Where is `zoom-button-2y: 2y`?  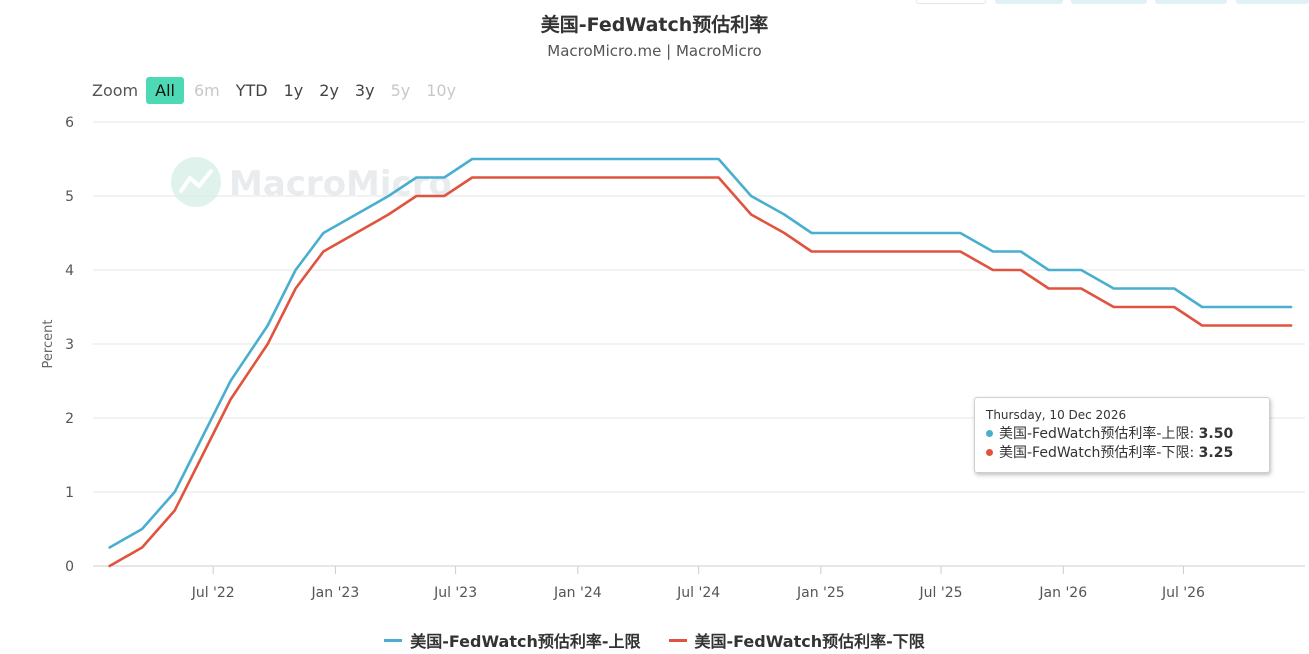
zoom-button-2y: 2y is located at coordinates (329, 90).